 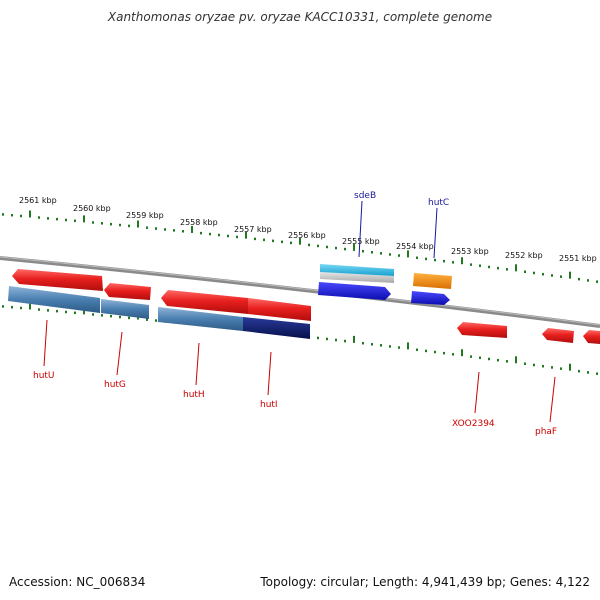 What do you see at coordinates (279, 309) in the screenshot?
I see `gene-feature-hutI-red` at bounding box center [279, 309].